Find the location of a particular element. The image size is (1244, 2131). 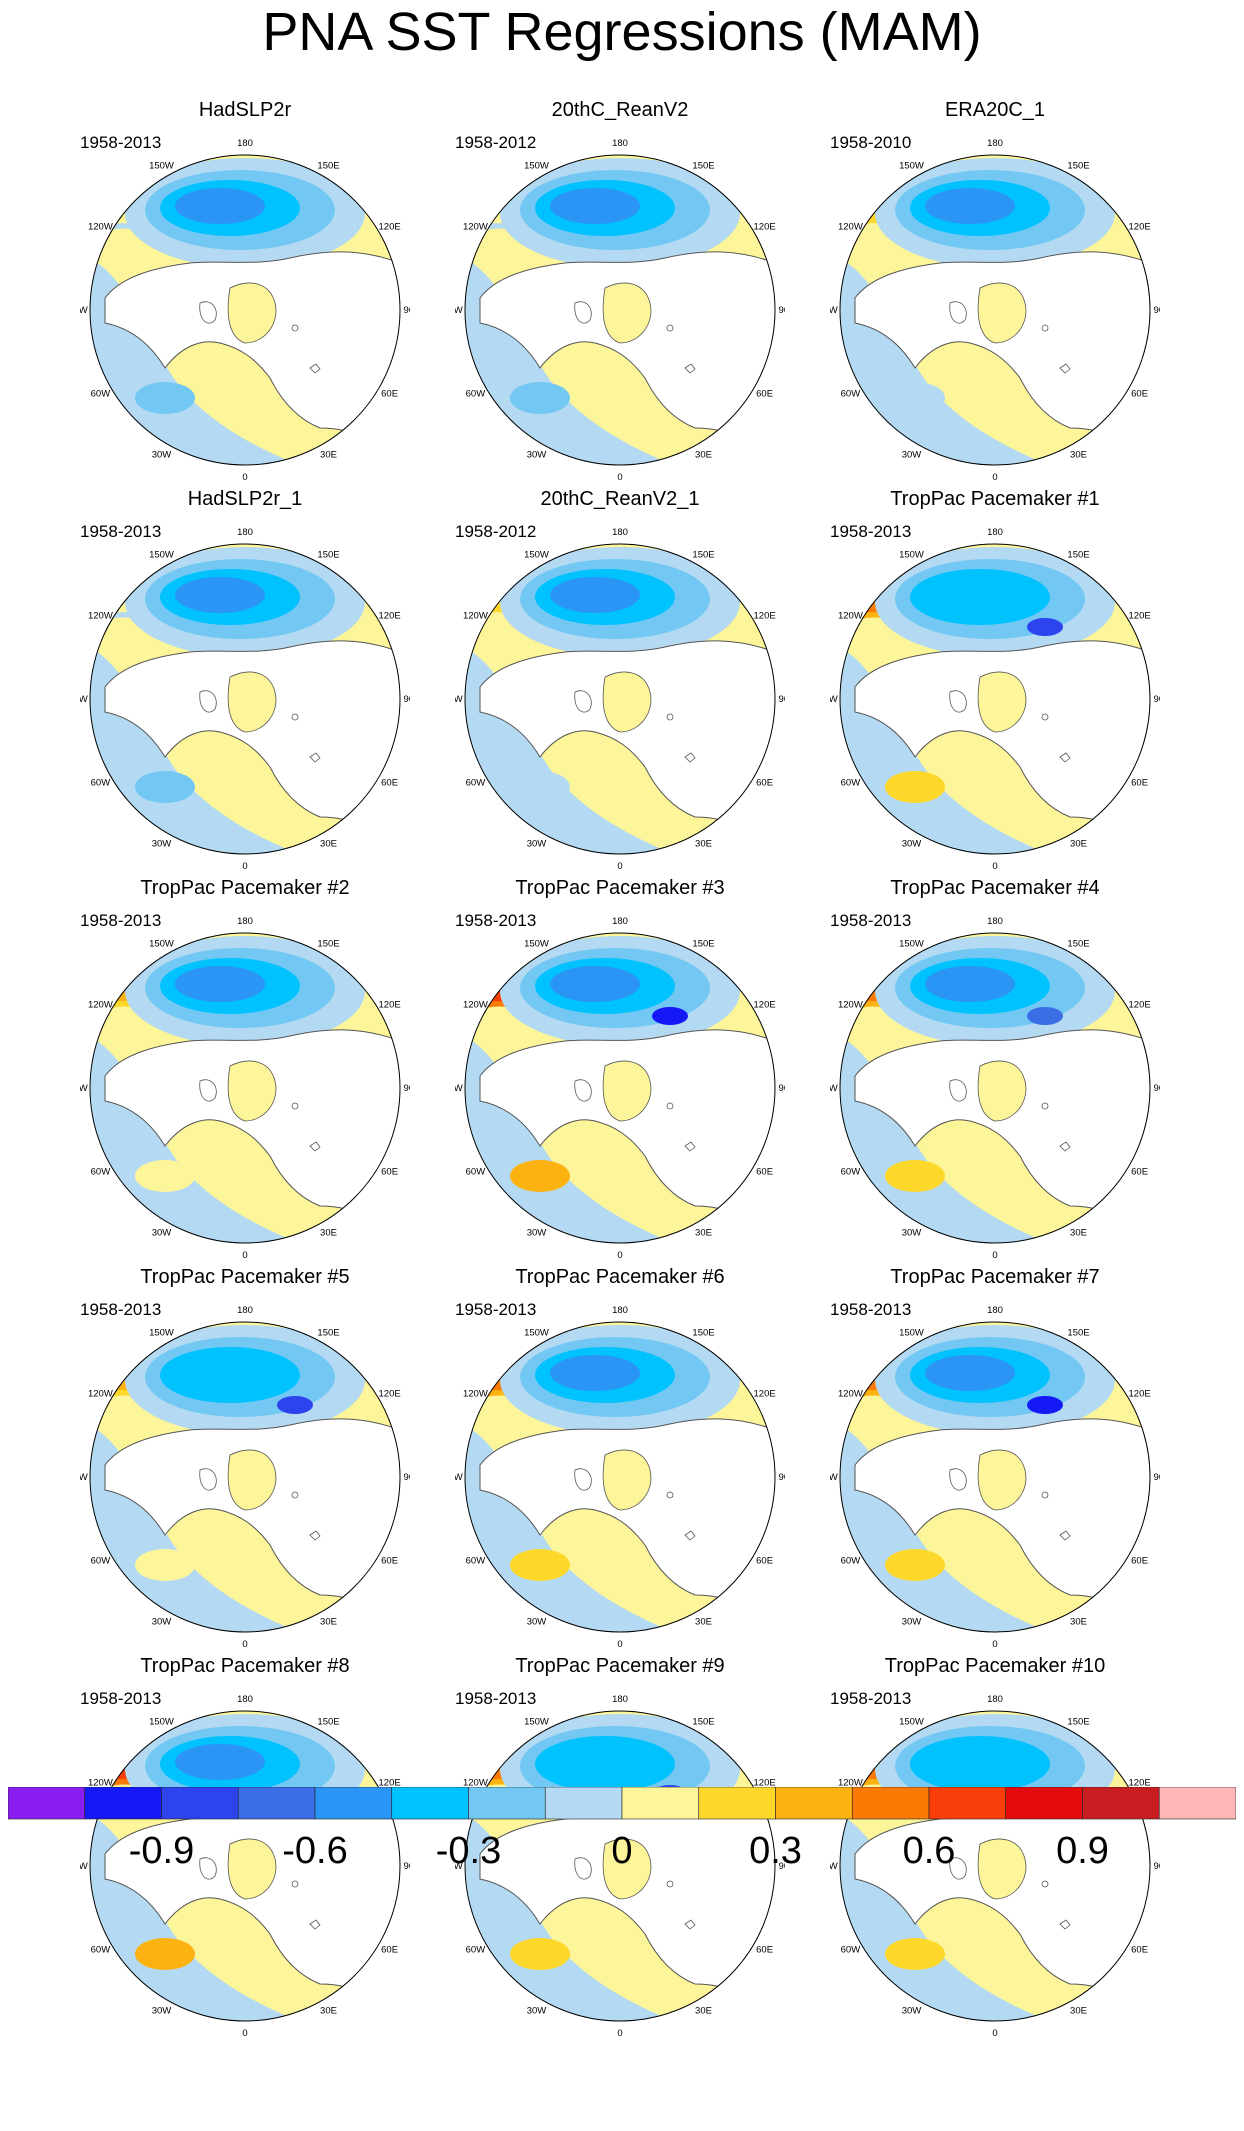

panel-title: HadSLP2r is located at coordinates (245, 110).